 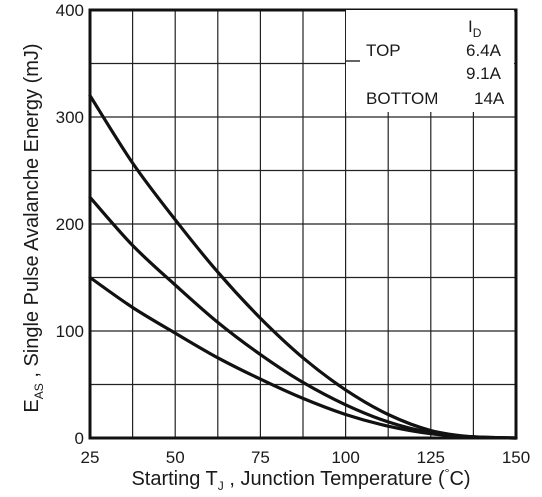 I want to click on legend-row-label-bottom: BOTTOM, so click(x=402, y=98).